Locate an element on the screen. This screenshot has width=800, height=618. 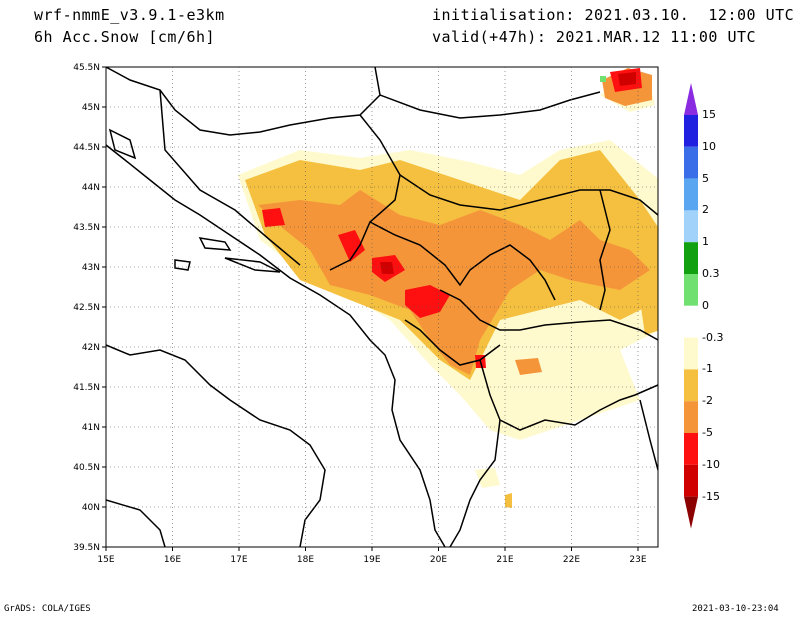
lon-label: 22E is located at coordinates (571, 560).